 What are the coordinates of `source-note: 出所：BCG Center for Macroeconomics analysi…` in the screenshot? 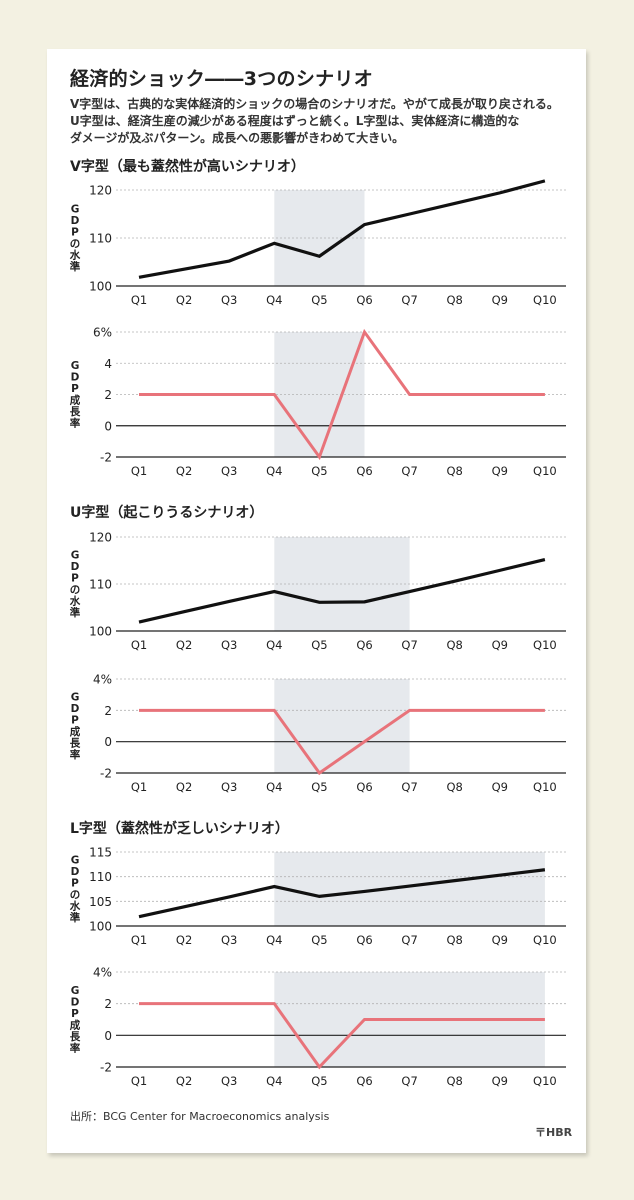 It's located at (200, 1116).